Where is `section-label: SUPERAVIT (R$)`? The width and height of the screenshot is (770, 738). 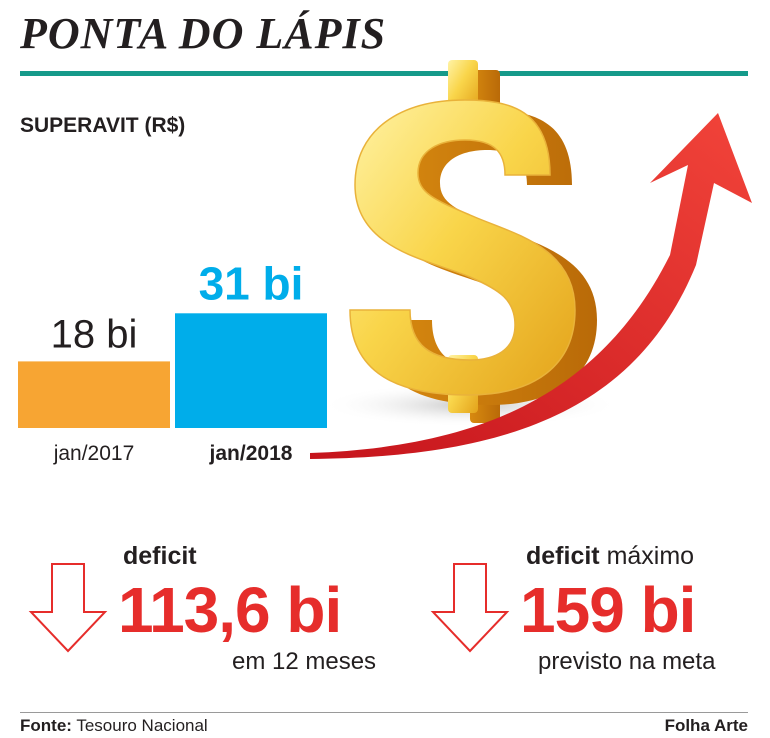
section-label: SUPERAVIT (R$) is located at coordinates (103, 125).